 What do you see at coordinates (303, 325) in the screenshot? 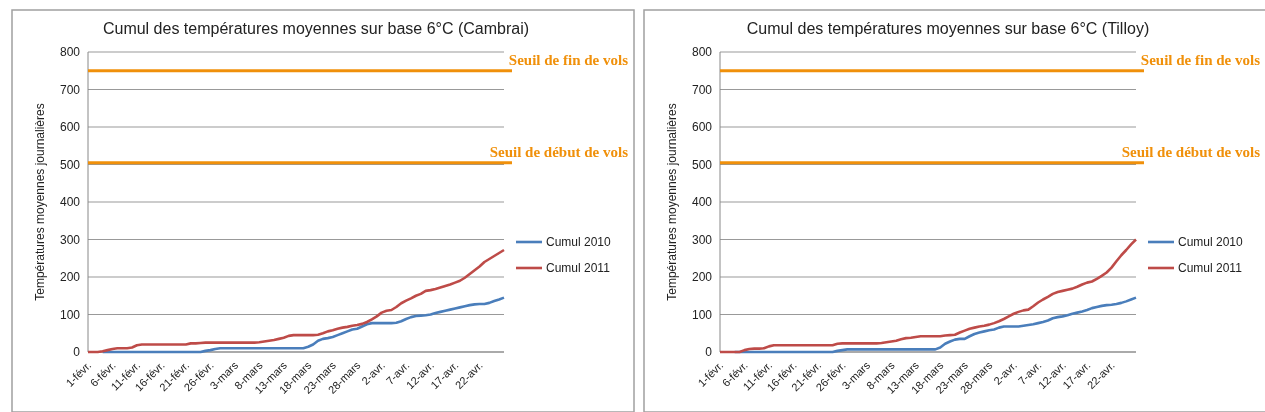
I see `line-series` at bounding box center [303, 325].